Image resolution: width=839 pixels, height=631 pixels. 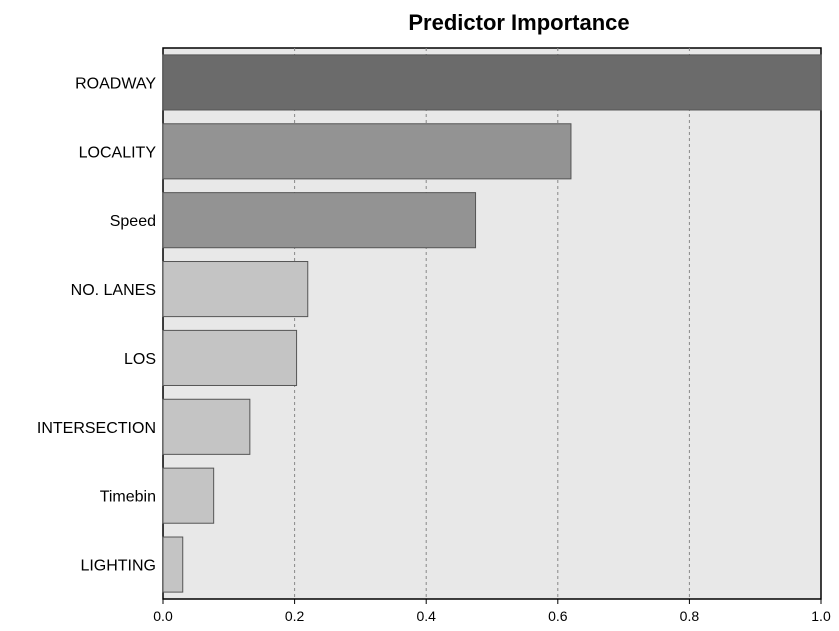 What do you see at coordinates (133, 221) in the screenshot?
I see `category-label: Speed` at bounding box center [133, 221].